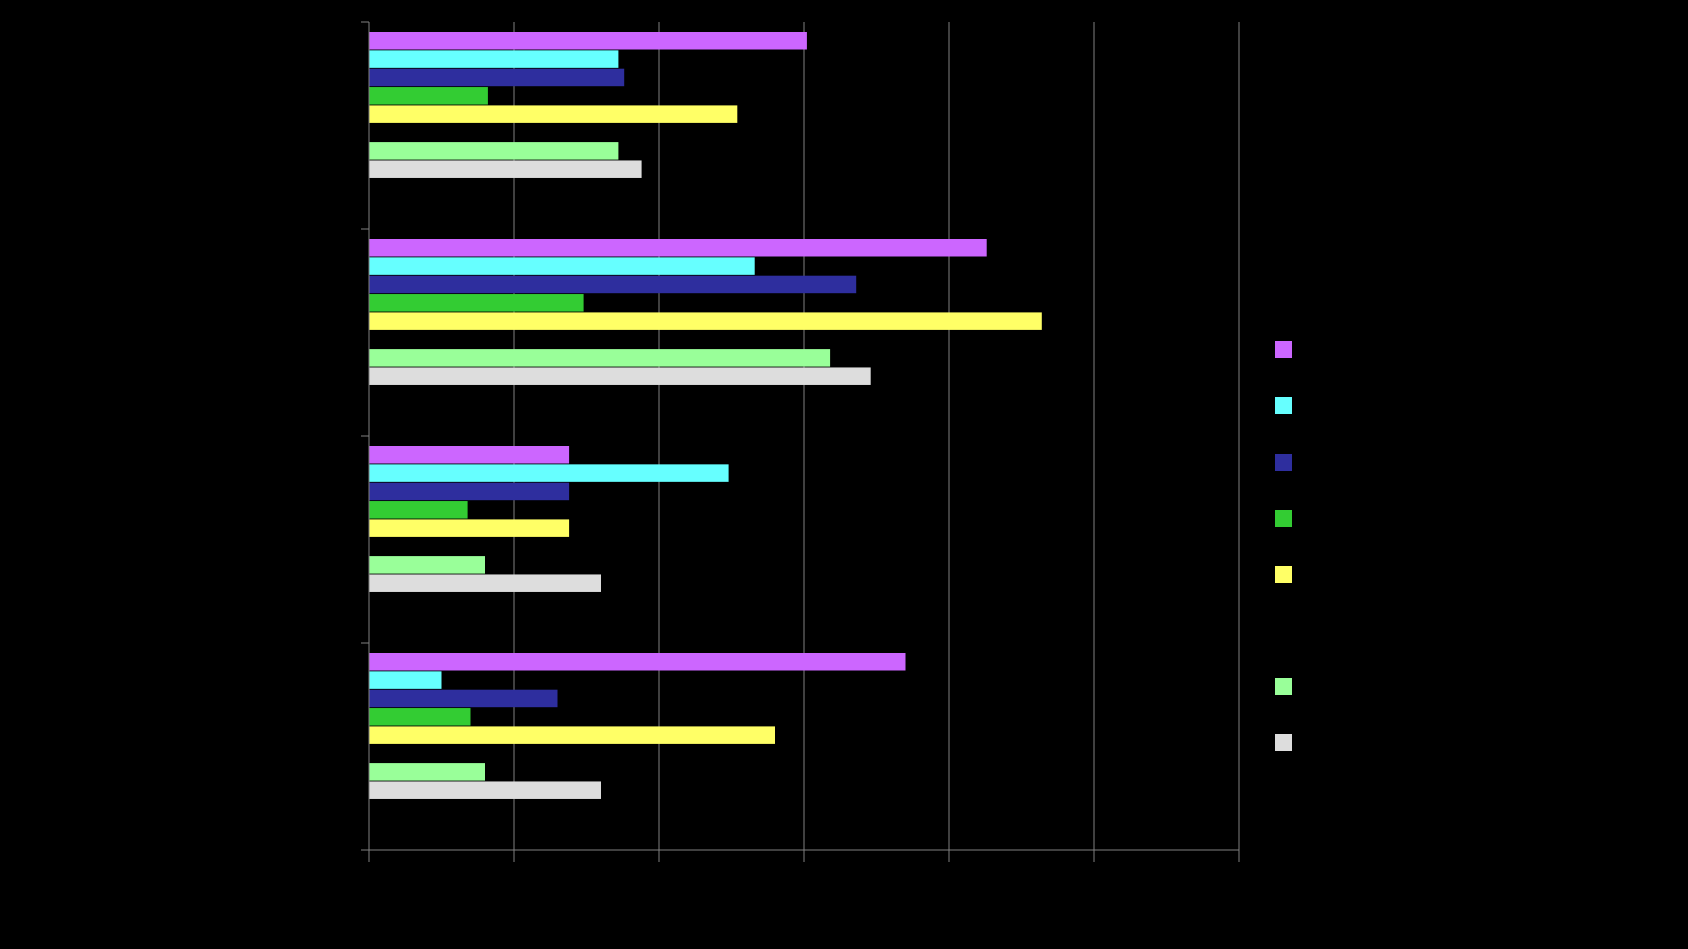 The image size is (1688, 949). Describe the element at coordinates (1283, 546) in the screenshot. I see `legend` at that location.